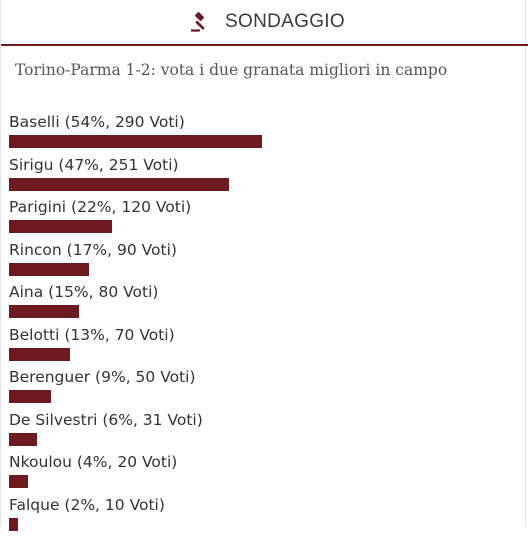 The height and width of the screenshot is (537, 528). What do you see at coordinates (264, 292) in the screenshot?
I see `poll-option-label: Aina (15%, 80 Voti)` at bounding box center [264, 292].